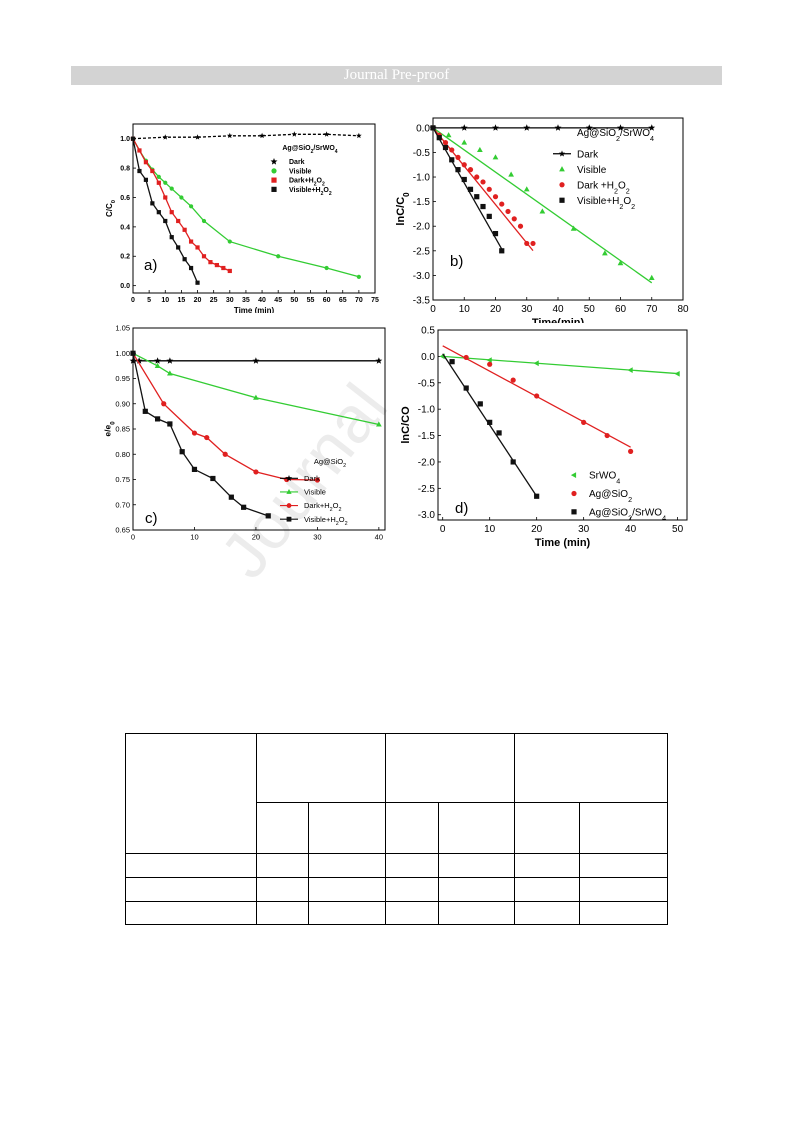  What do you see at coordinates (683, 309) in the screenshot?
I see `x-tick-label: 80` at bounding box center [683, 309].